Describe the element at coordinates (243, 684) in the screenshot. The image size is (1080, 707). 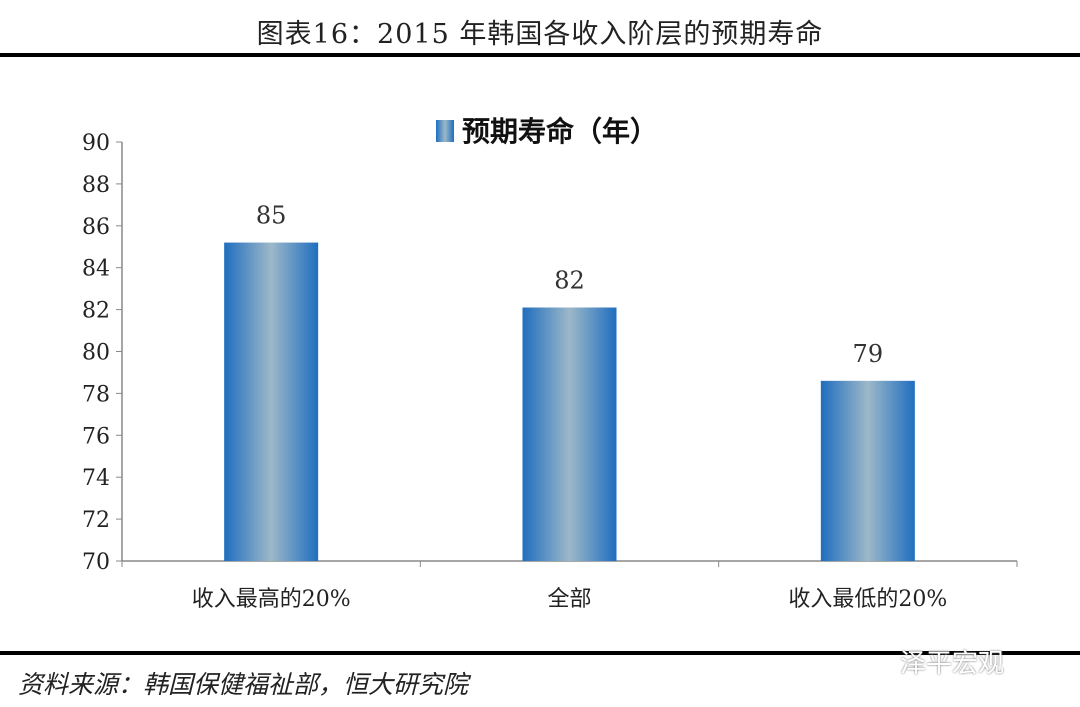
I see `source-note: 资料来源：韩国保健福祉部，恒大研究院` at that location.